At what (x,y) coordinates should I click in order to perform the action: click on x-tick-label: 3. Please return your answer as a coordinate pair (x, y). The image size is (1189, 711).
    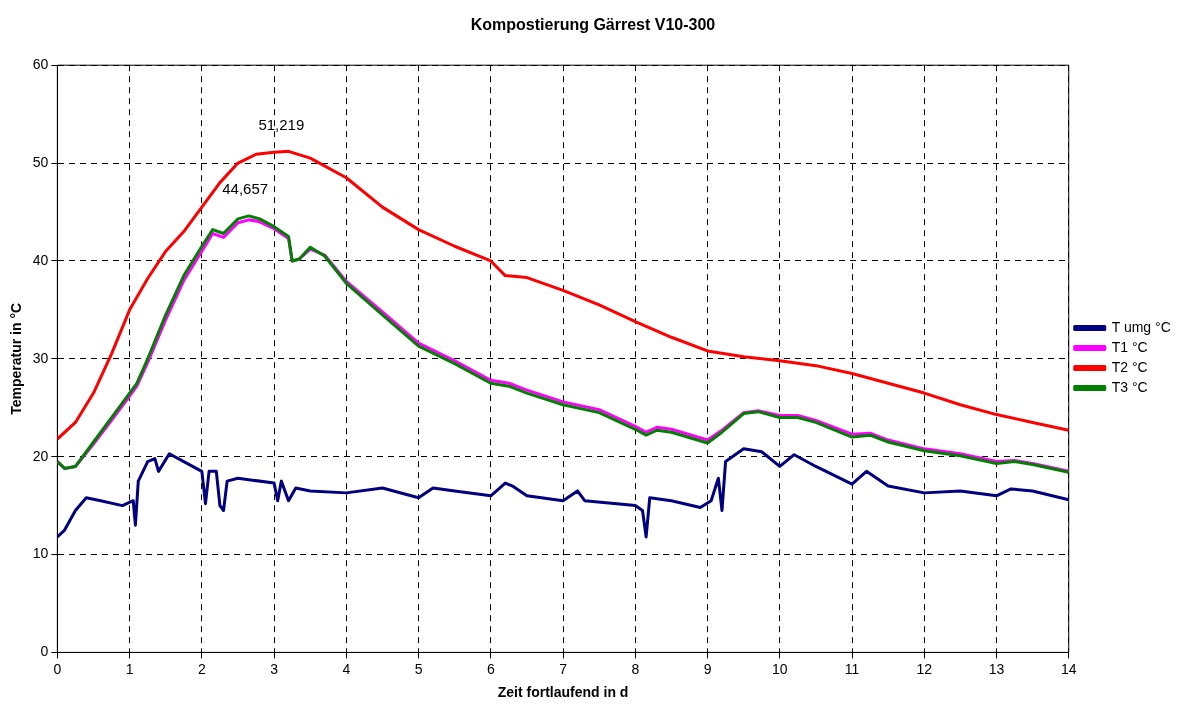
    Looking at the image, I should click on (274, 668).